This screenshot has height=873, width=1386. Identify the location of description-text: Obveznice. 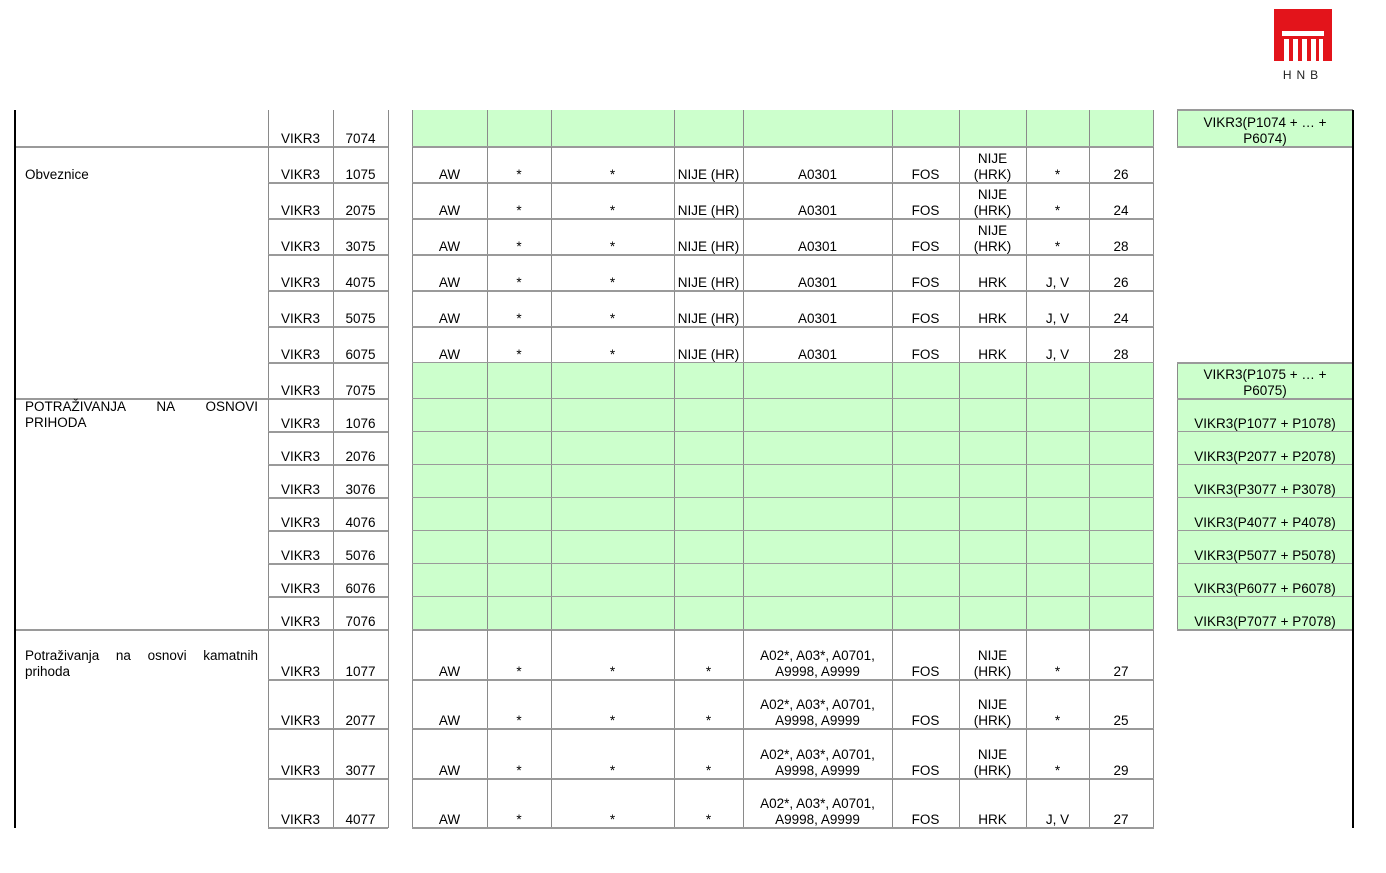
(57, 174).